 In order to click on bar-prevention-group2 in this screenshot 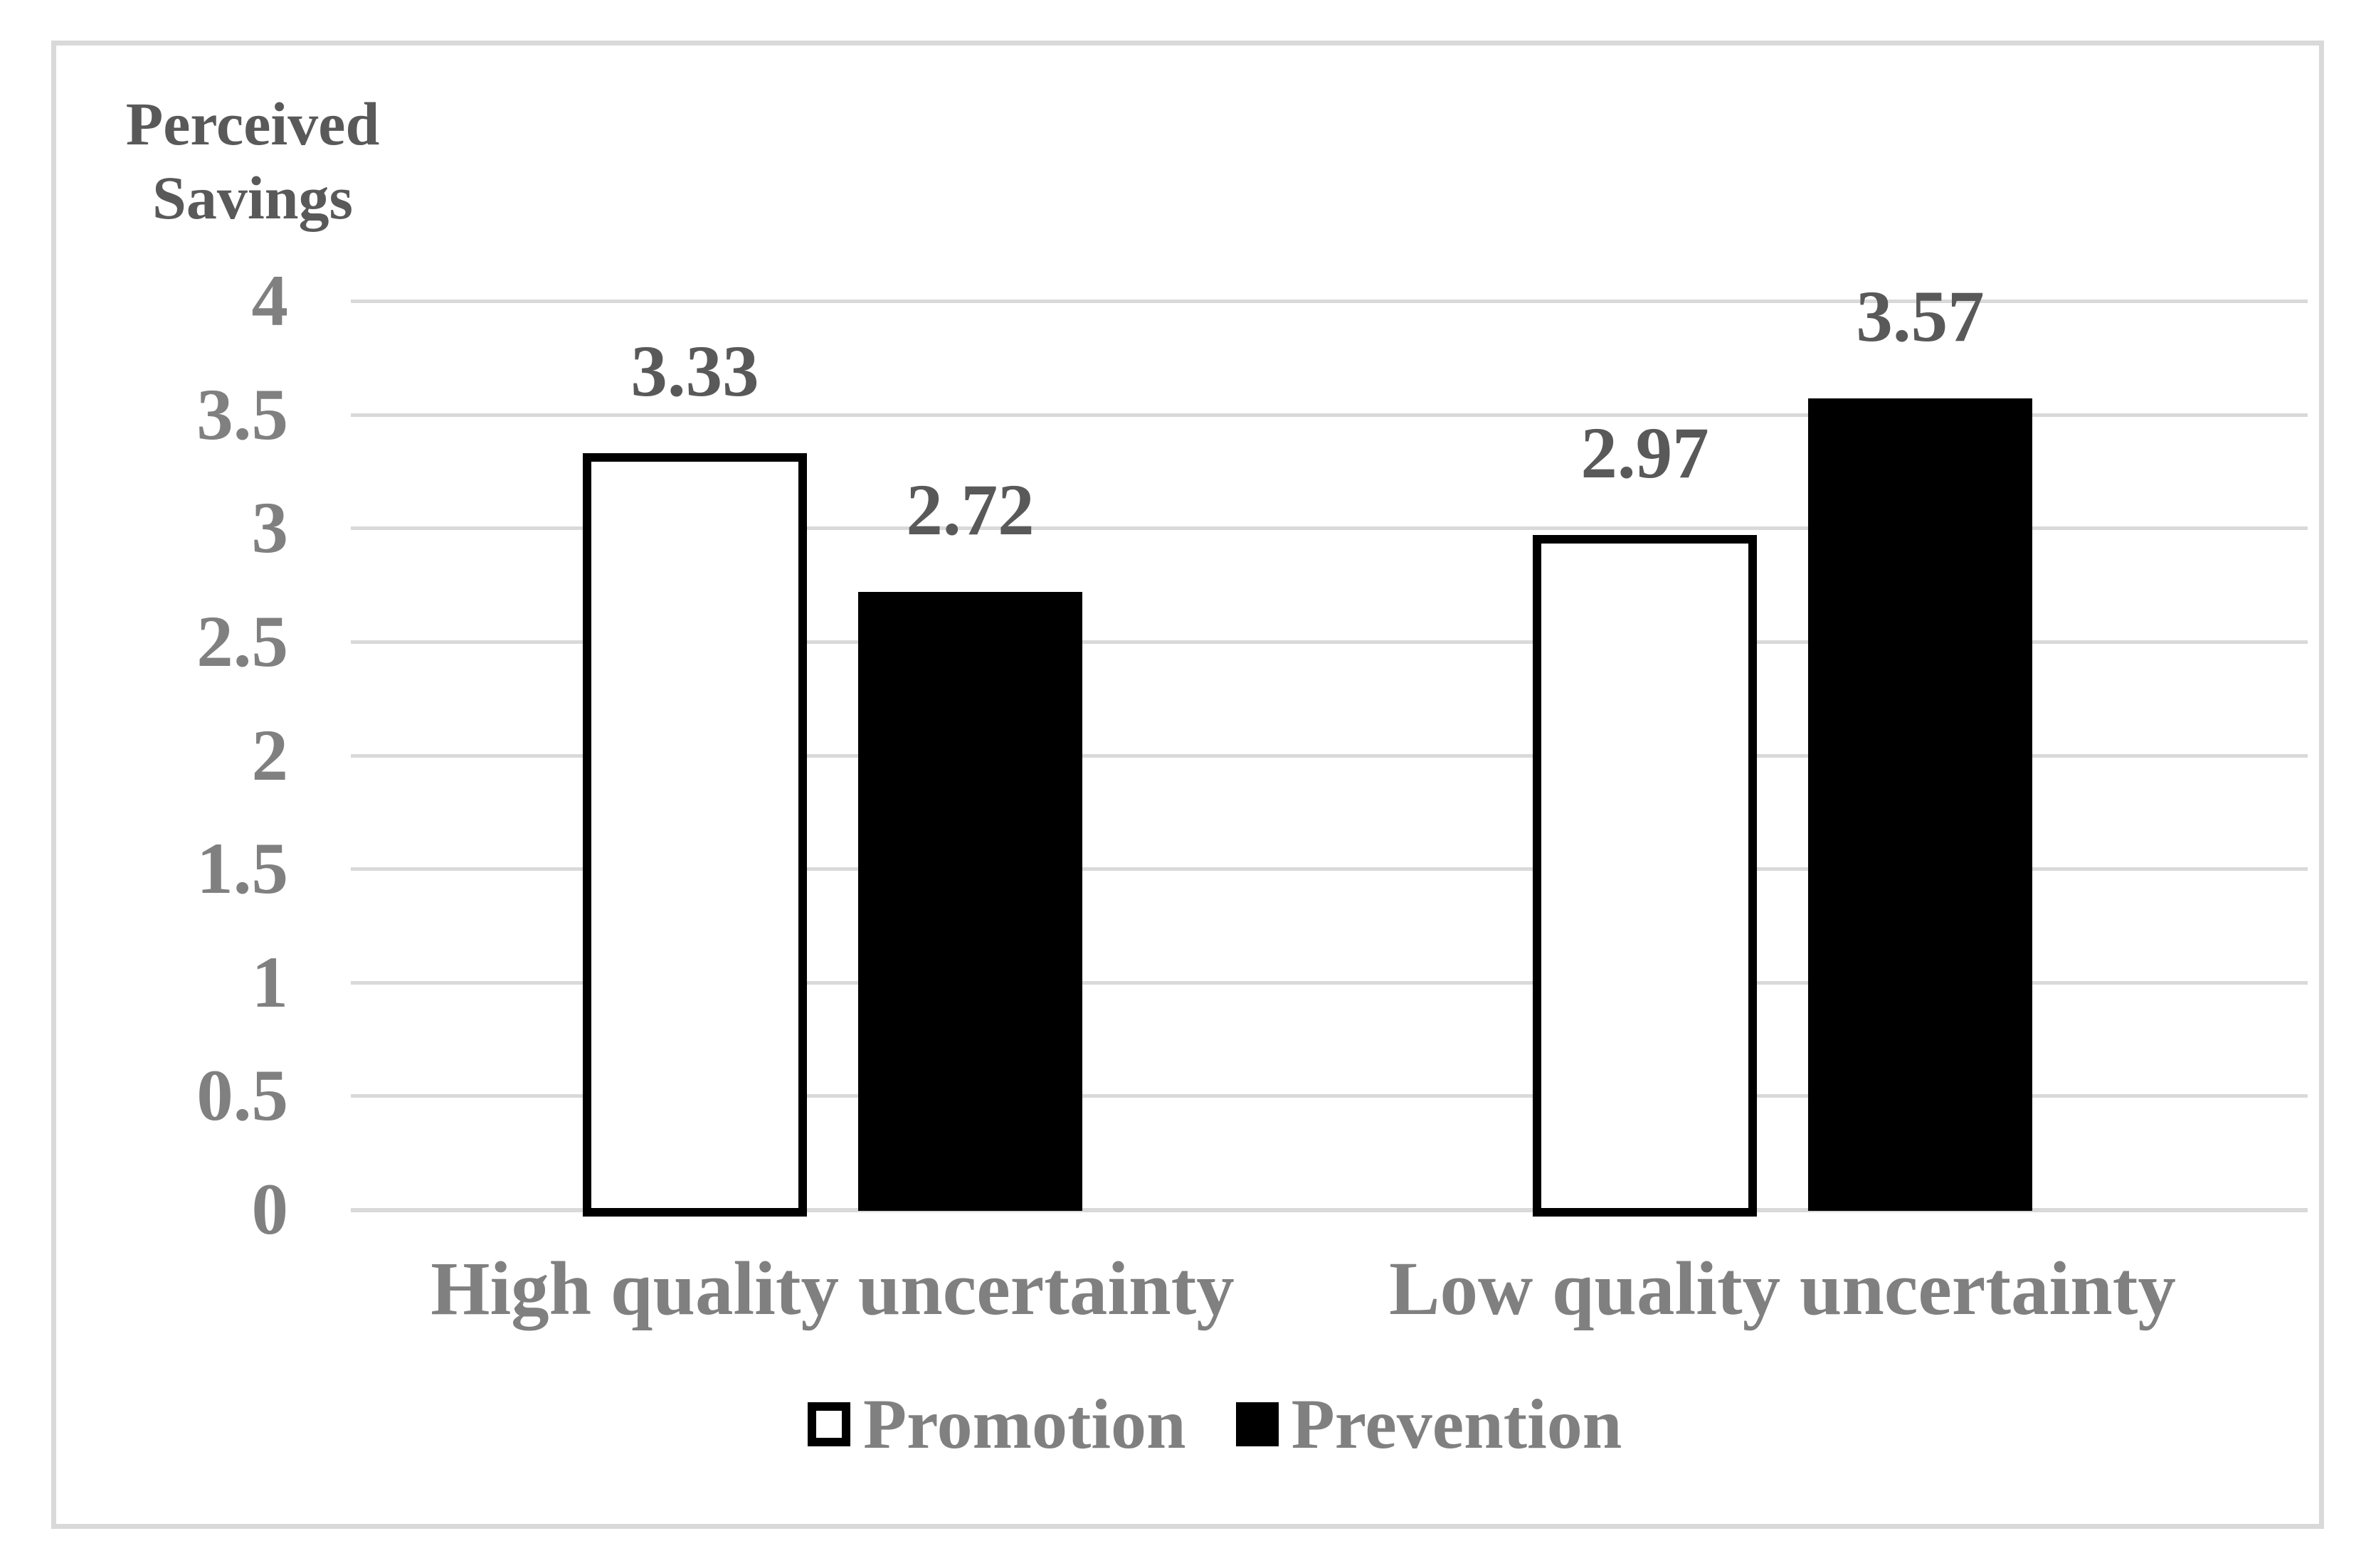, I will do `click(1920, 805)`.